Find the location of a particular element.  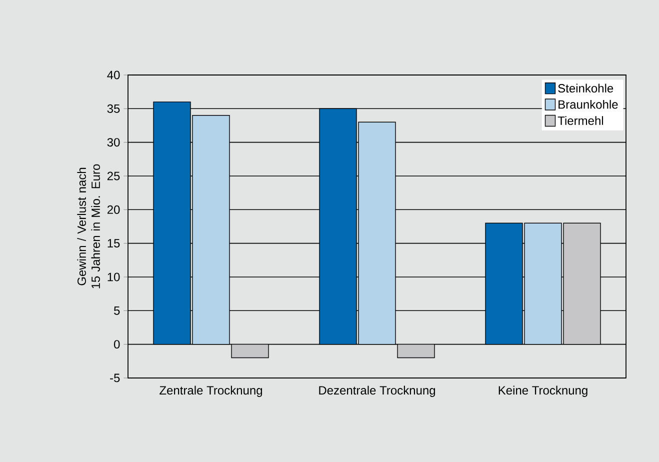

y-tick-label: 20 is located at coordinates (113, 209).